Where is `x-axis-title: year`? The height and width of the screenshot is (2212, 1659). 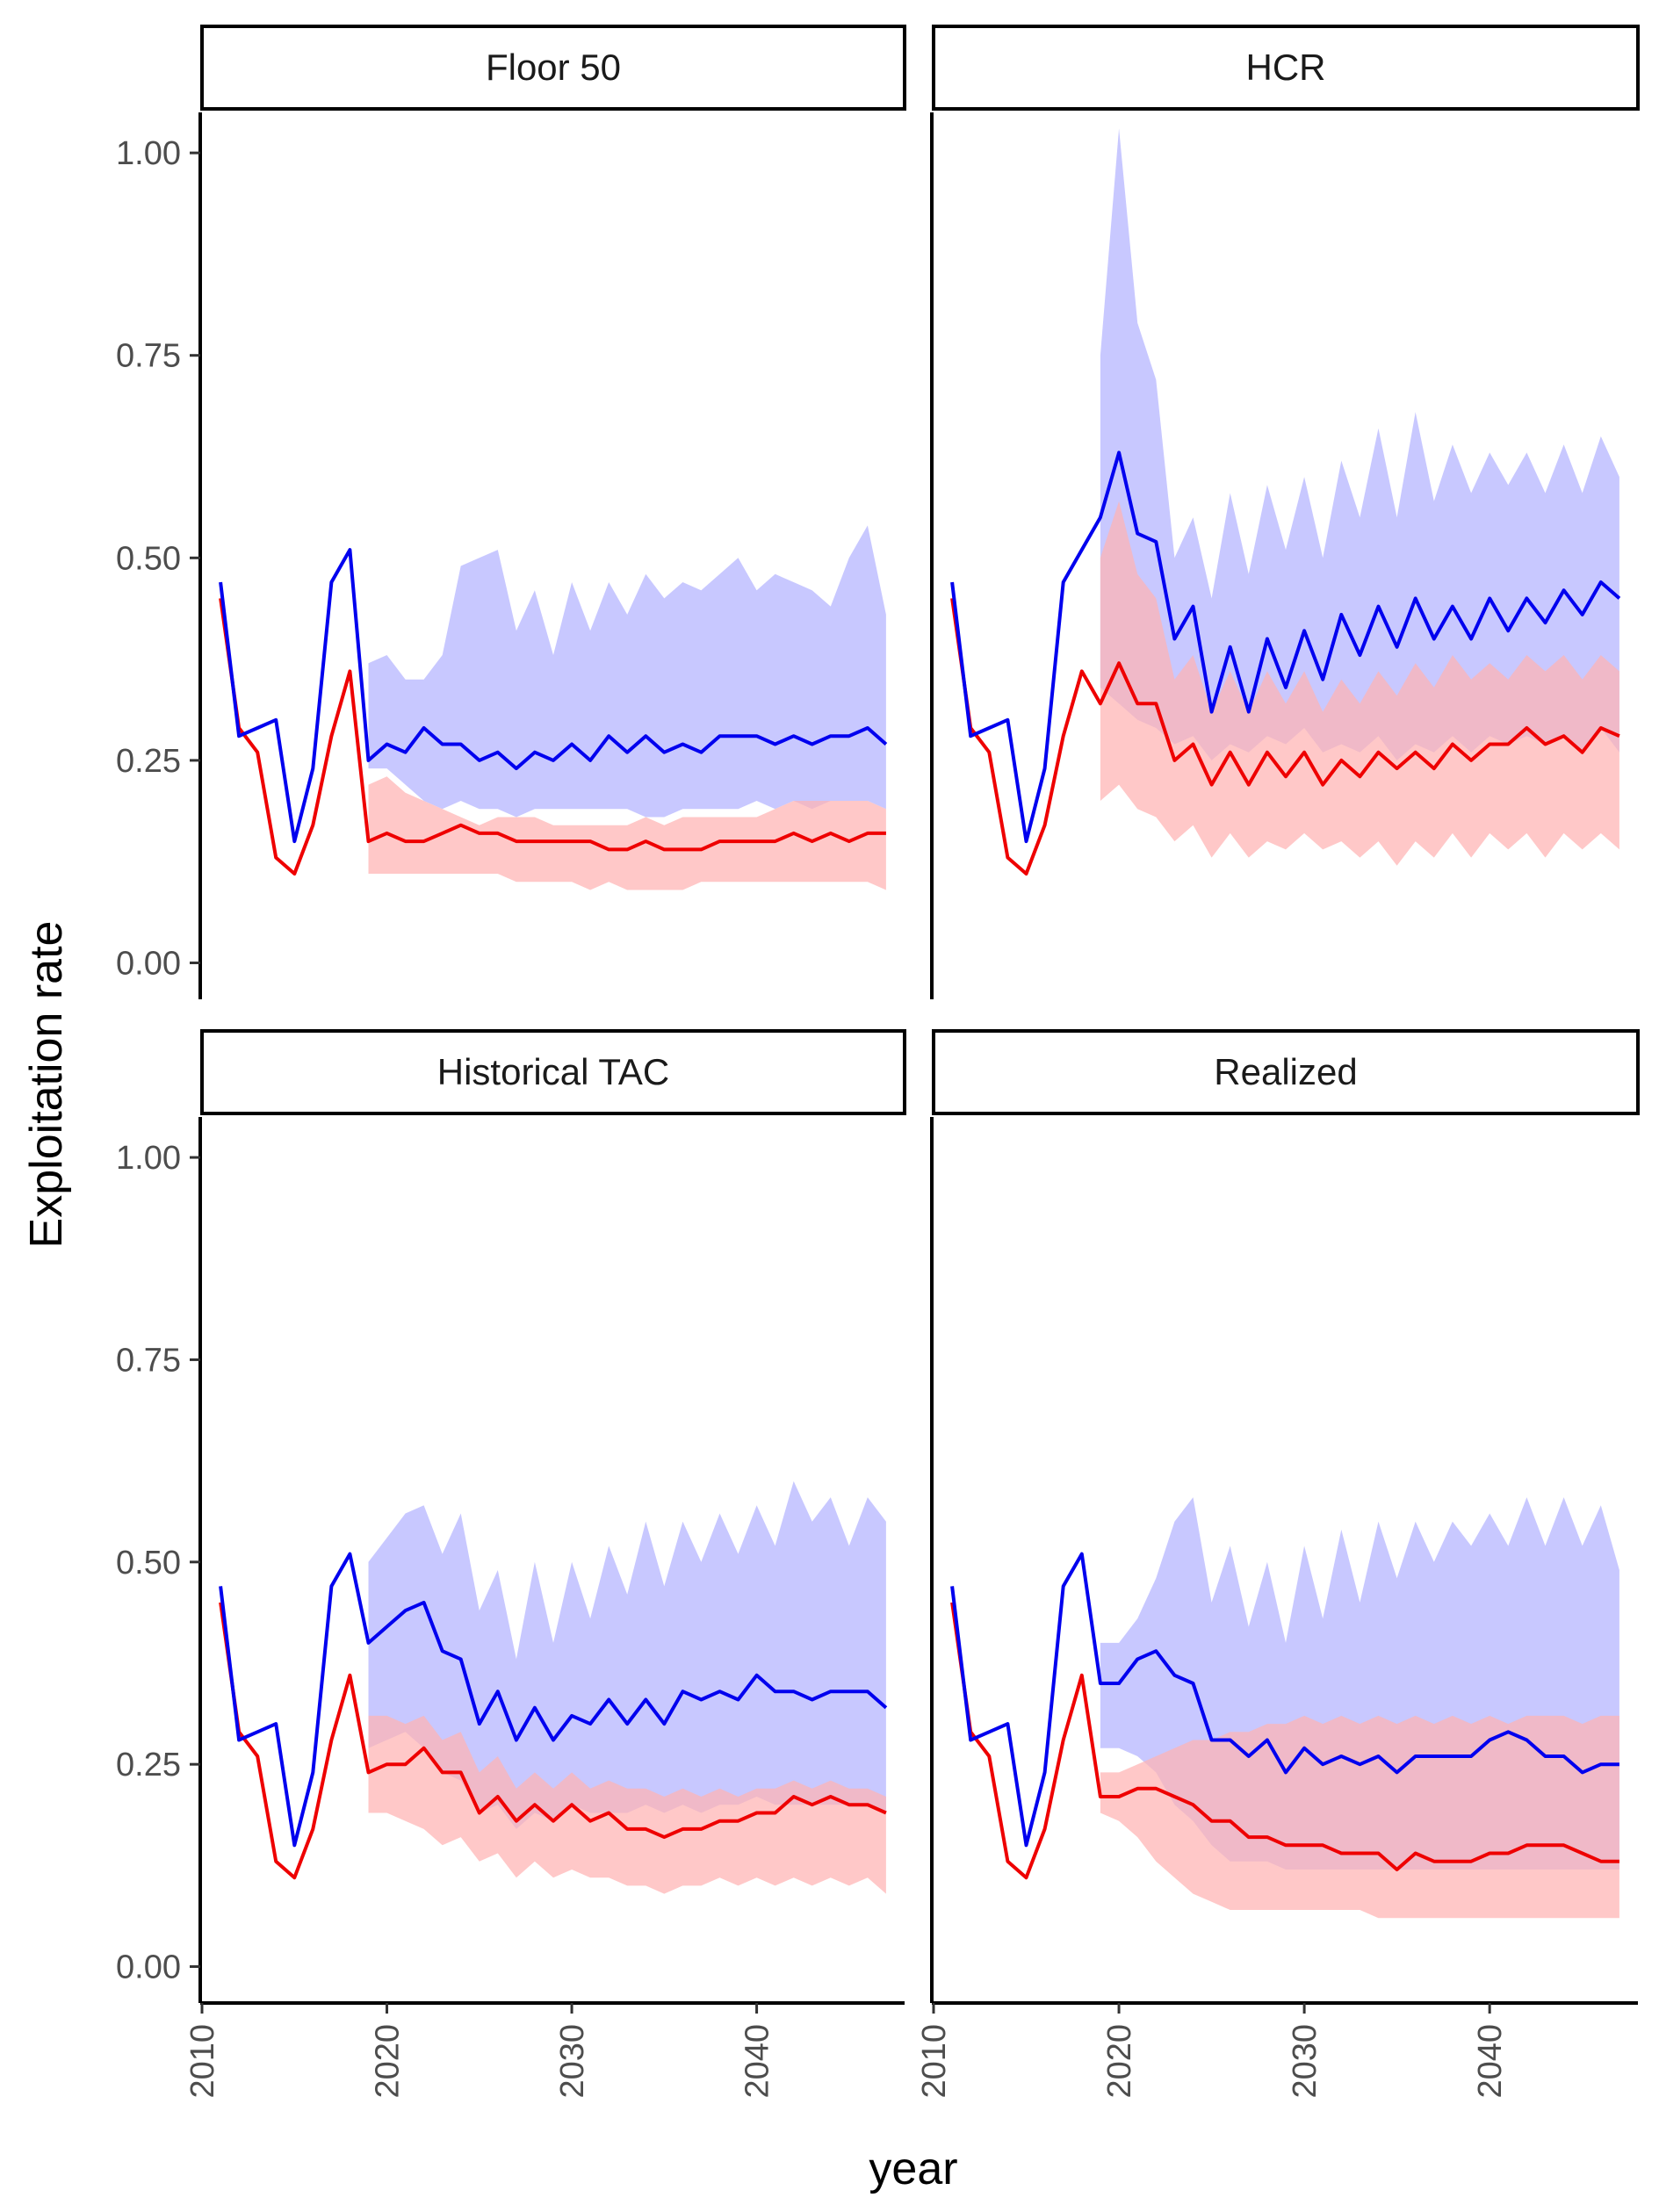 x-axis-title: year is located at coordinates (913, 2169).